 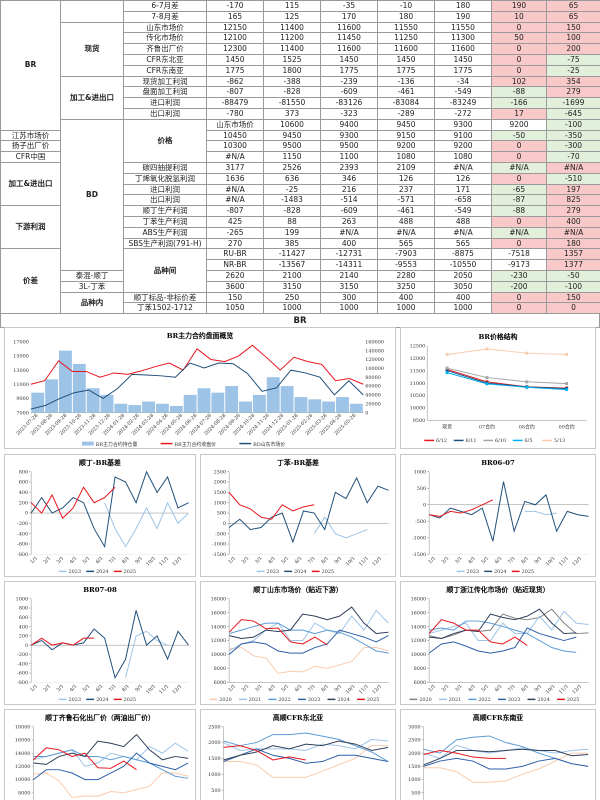 What do you see at coordinates (292, 38) in the screenshot?
I see `value-cell: 11200` at bounding box center [292, 38].